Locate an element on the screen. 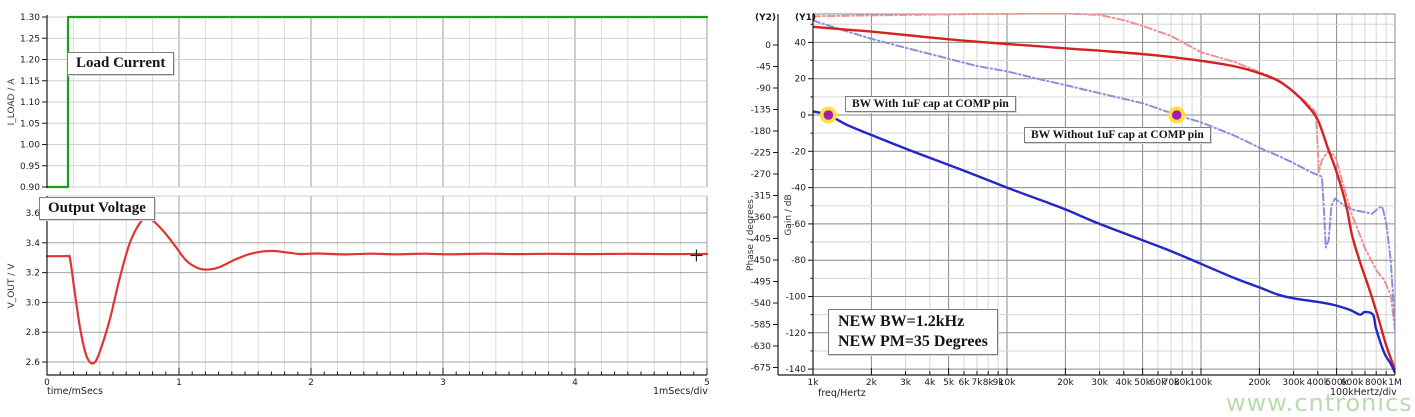  tick-label: -270 is located at coordinates (761, 175).